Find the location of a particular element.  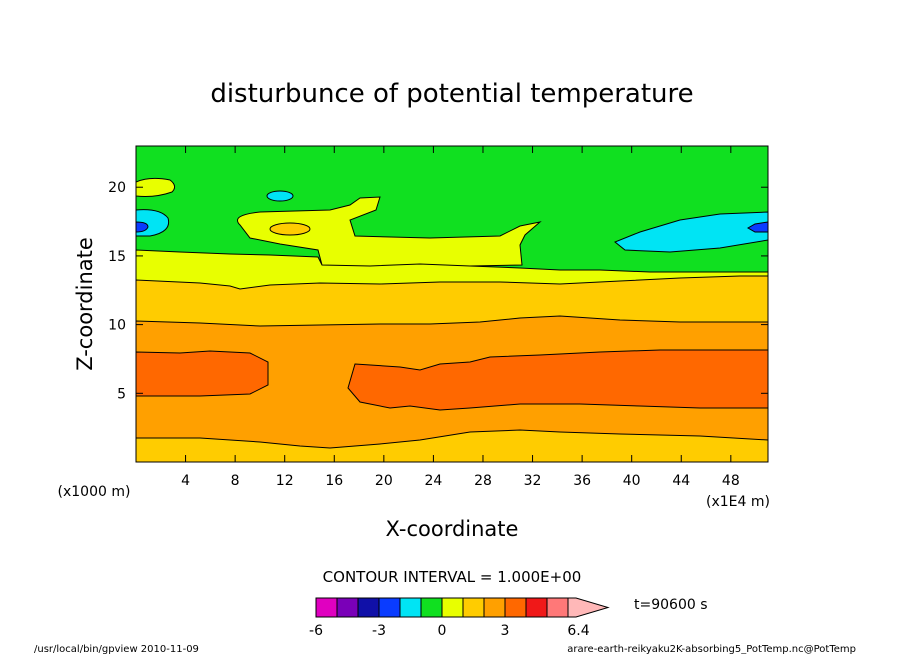

colorbar-tick-label: -6 is located at coordinates (316, 631).